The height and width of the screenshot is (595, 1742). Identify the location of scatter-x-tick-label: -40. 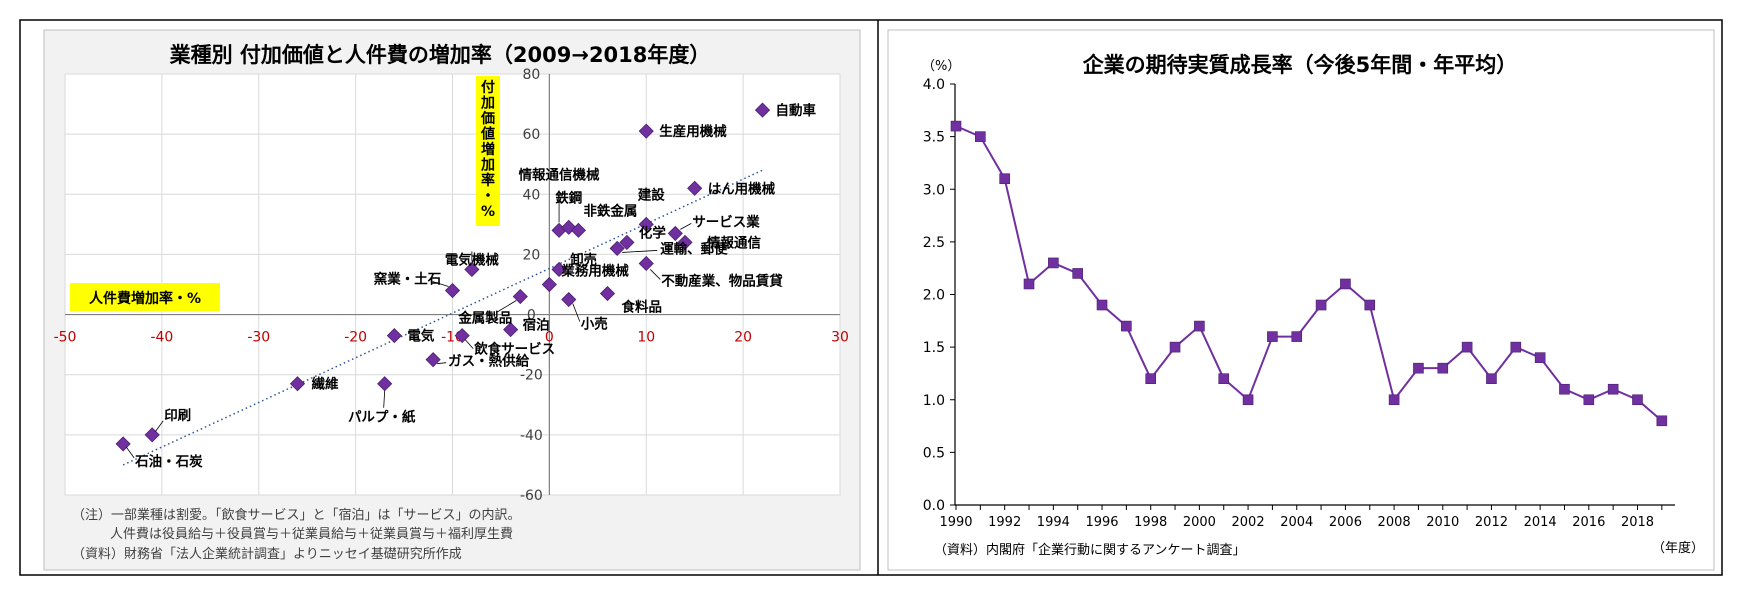
(161, 338).